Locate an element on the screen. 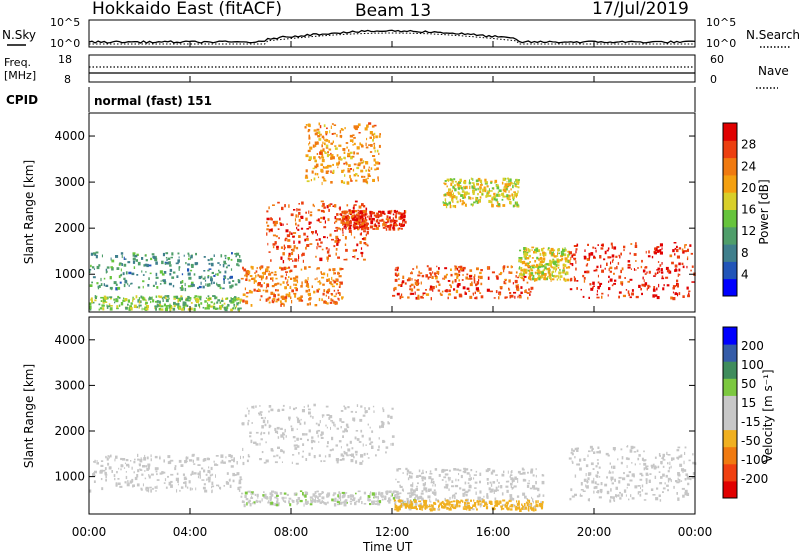 Image resolution: width=800 pixels, height=554 pixels. time-axis-label: Time UT is located at coordinates (387, 547).